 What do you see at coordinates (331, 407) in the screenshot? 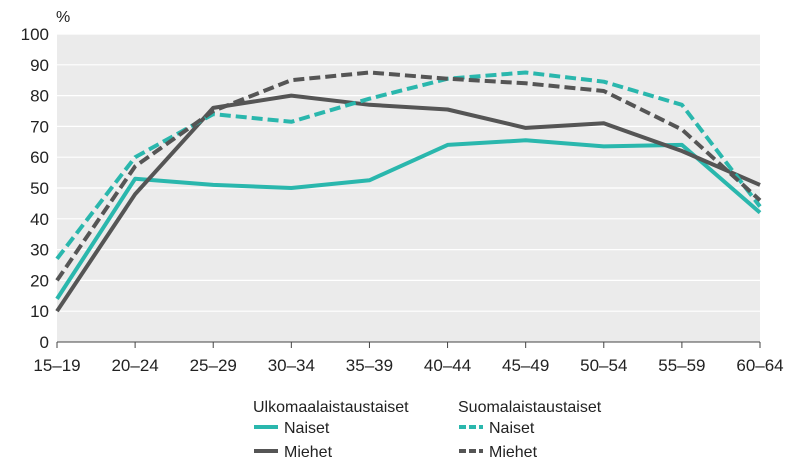
I see `legend-group-title: Ulkomaalaistaustaiset` at bounding box center [331, 407].